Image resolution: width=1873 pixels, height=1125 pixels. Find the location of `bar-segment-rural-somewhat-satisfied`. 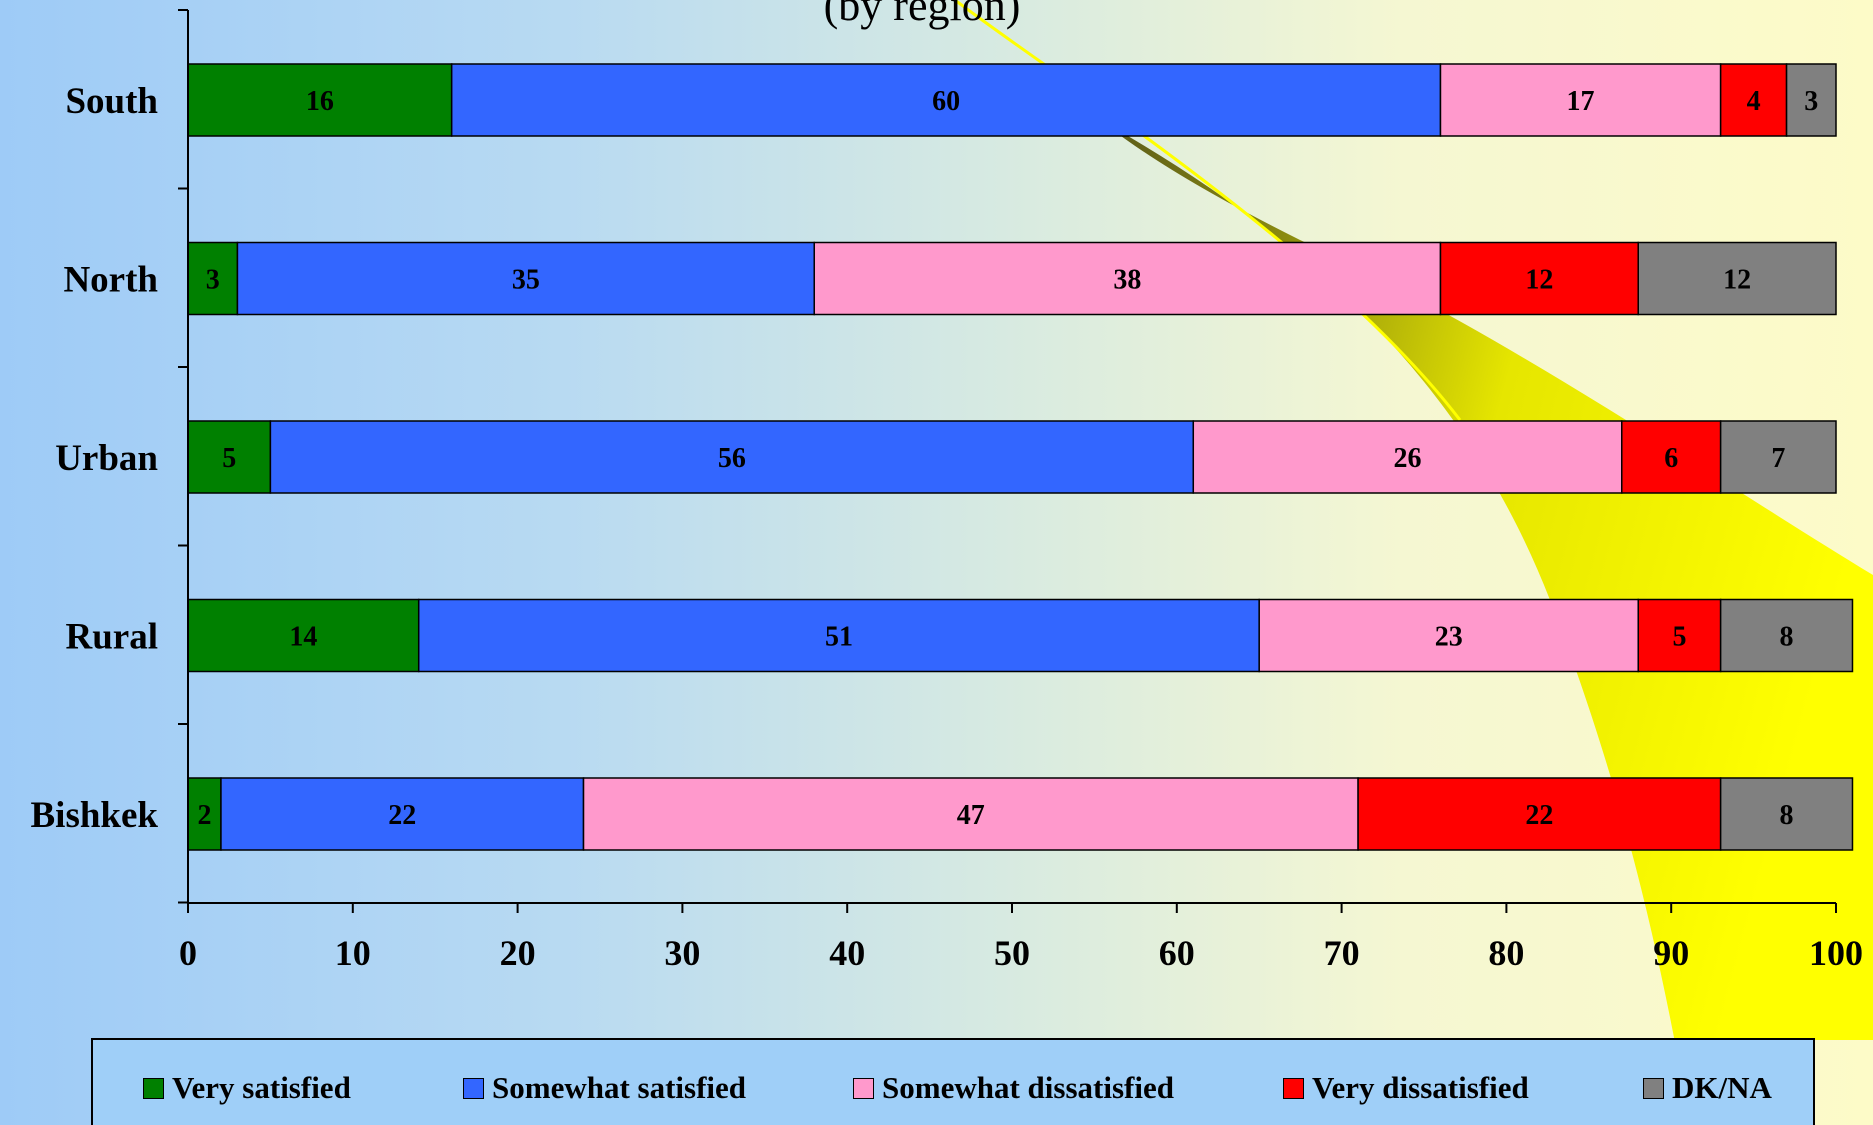

bar-segment-rural-somewhat-satisfied is located at coordinates (838, 635).